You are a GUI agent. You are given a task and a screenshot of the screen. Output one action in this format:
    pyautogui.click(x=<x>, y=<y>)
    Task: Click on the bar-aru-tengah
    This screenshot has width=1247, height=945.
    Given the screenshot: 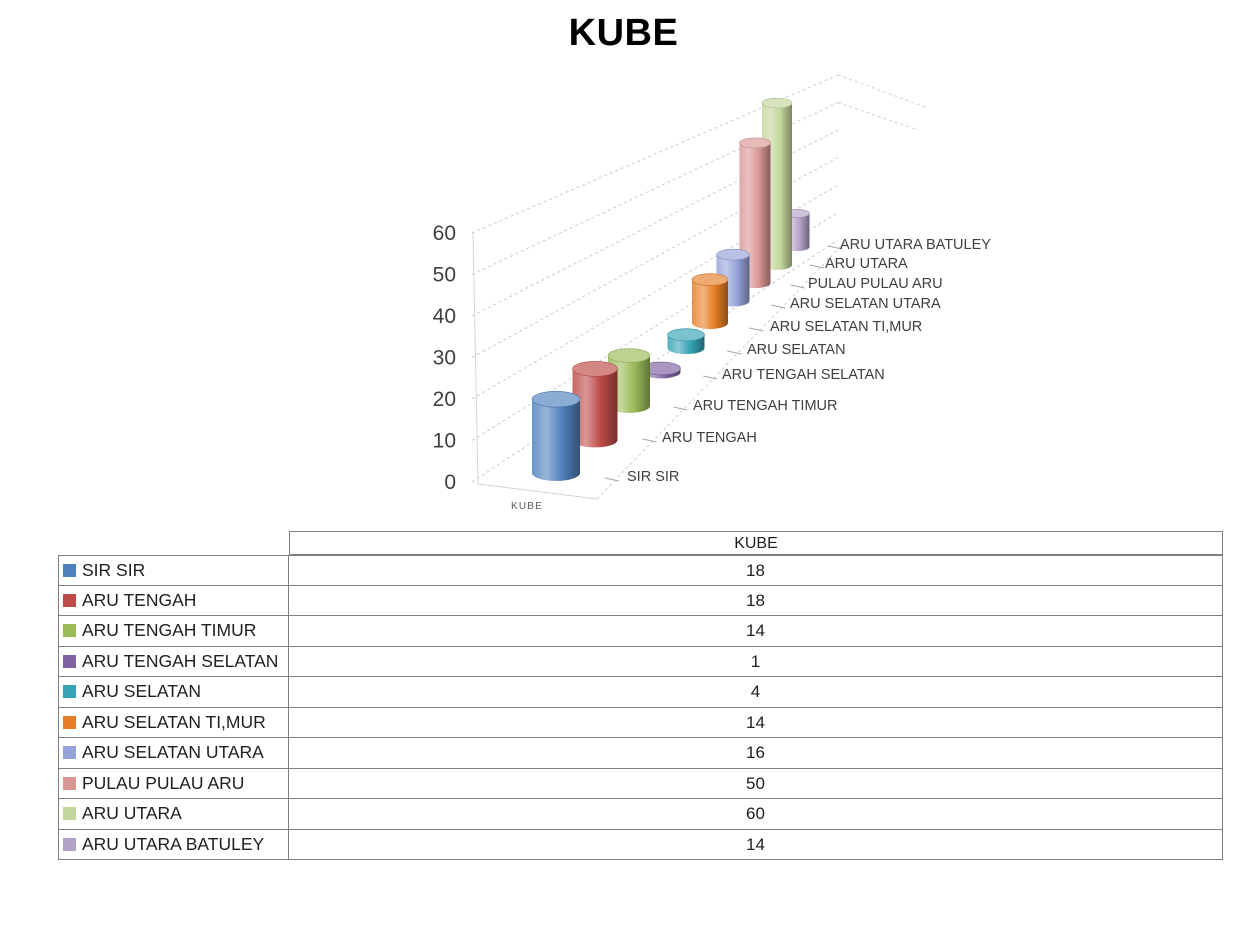 What is the action you would take?
    pyautogui.click(x=595, y=404)
    